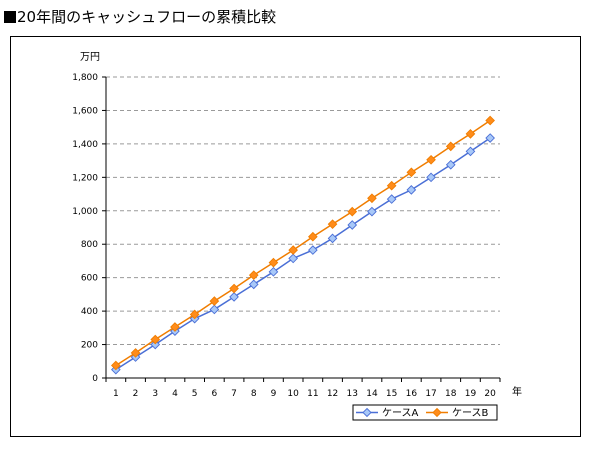 The width and height of the screenshot is (590, 450). Describe the element at coordinates (85, 145) in the screenshot. I see `y-tick-label: 1,400` at that location.